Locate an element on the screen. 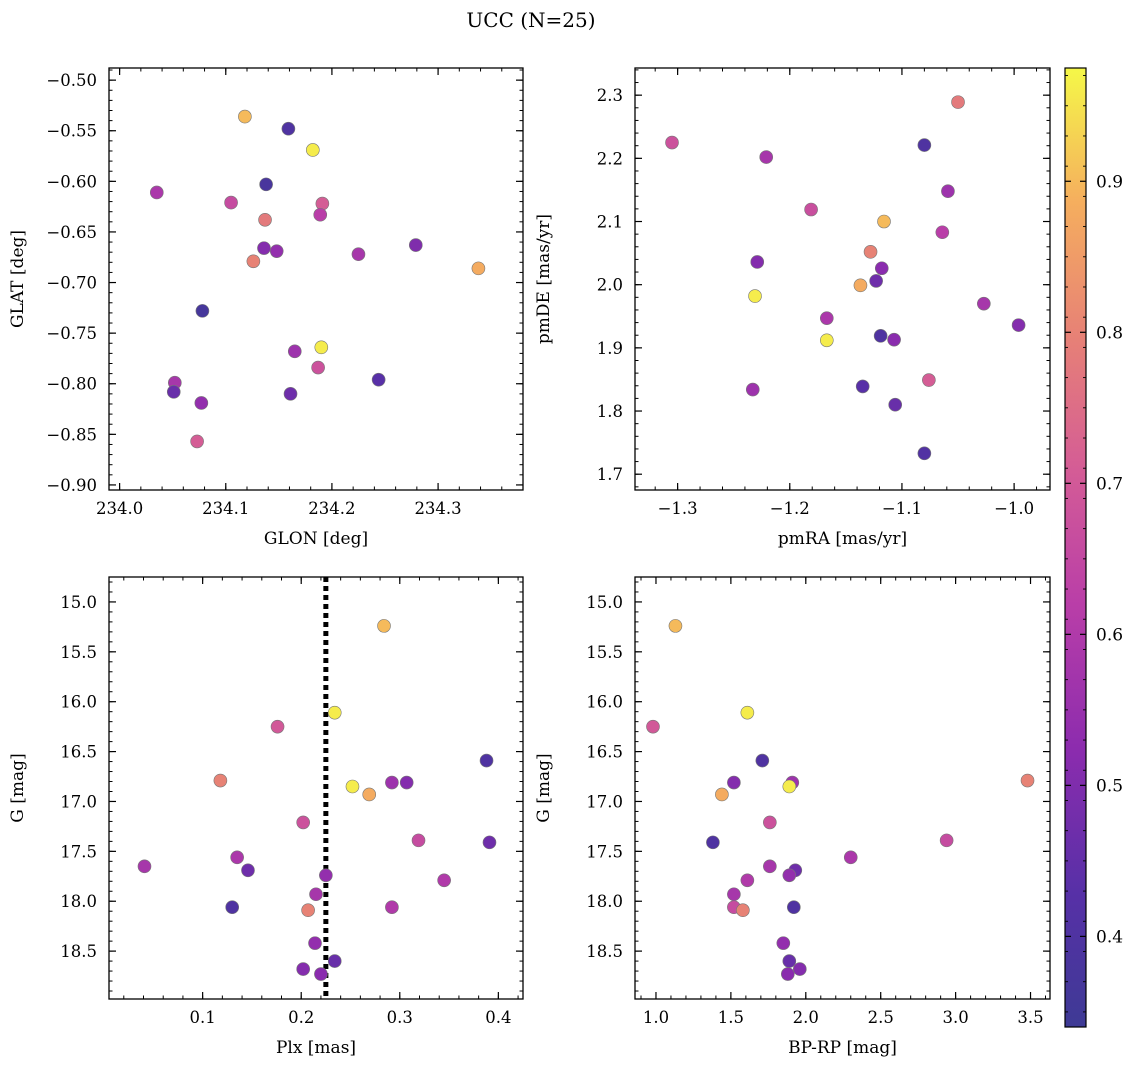 The image size is (1136, 1067). y-tick-label: 2.0 is located at coordinates (610, 285).